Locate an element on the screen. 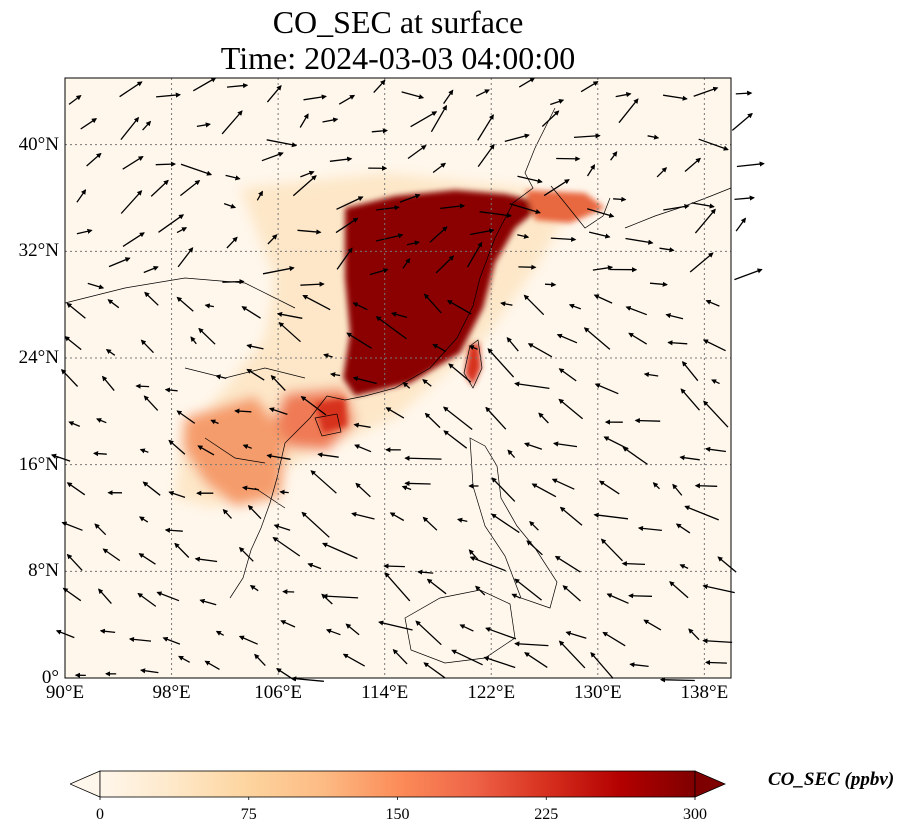 The image size is (916, 836). colorbar is located at coordinates (398, 785).